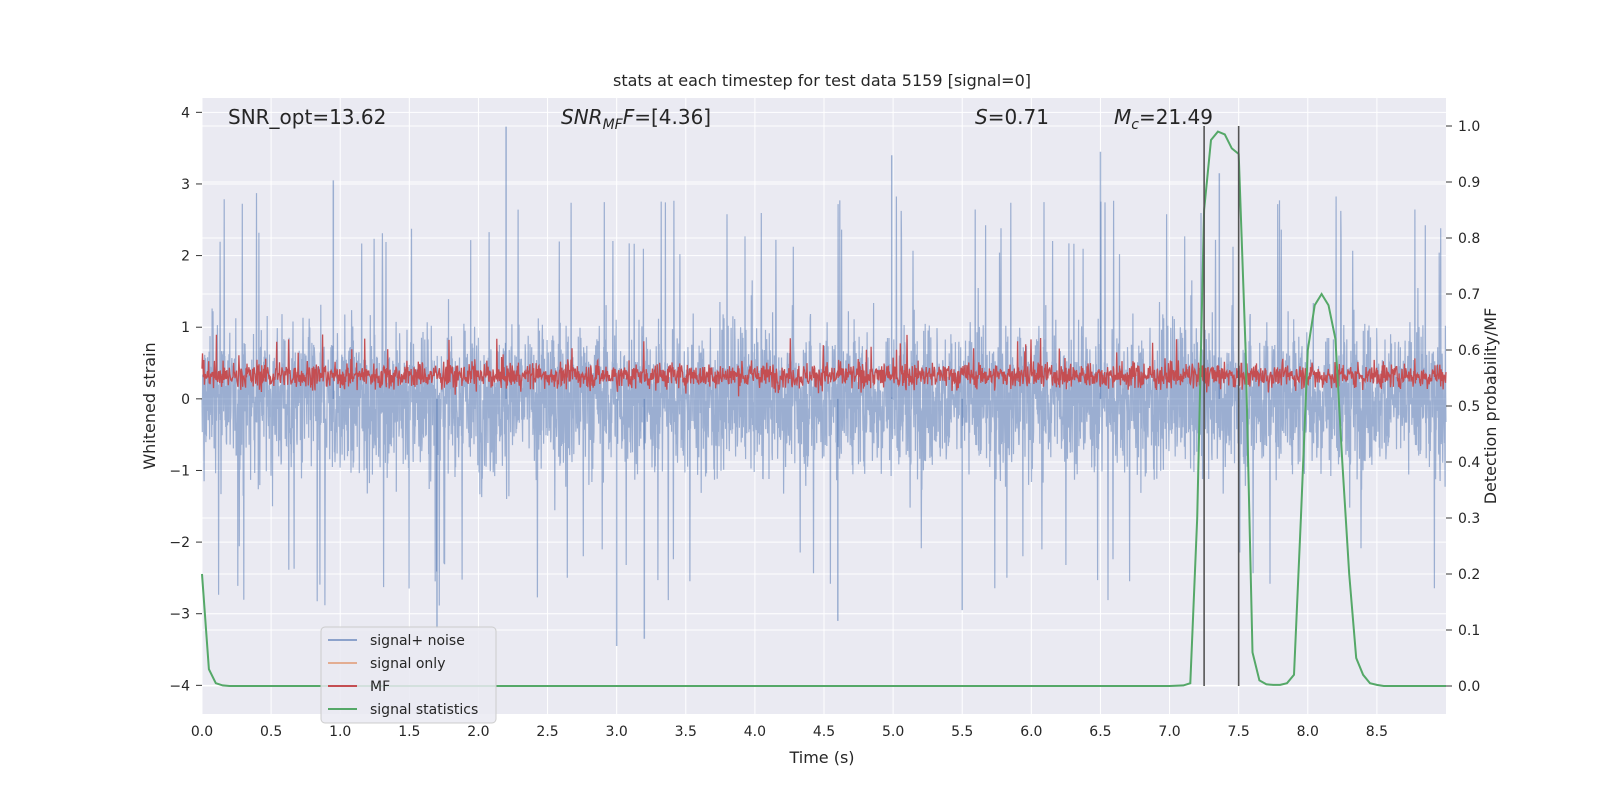 This screenshot has height=800, width=1600. I want to click on legend-label-signal-noise: signal+ noise, so click(417, 641).